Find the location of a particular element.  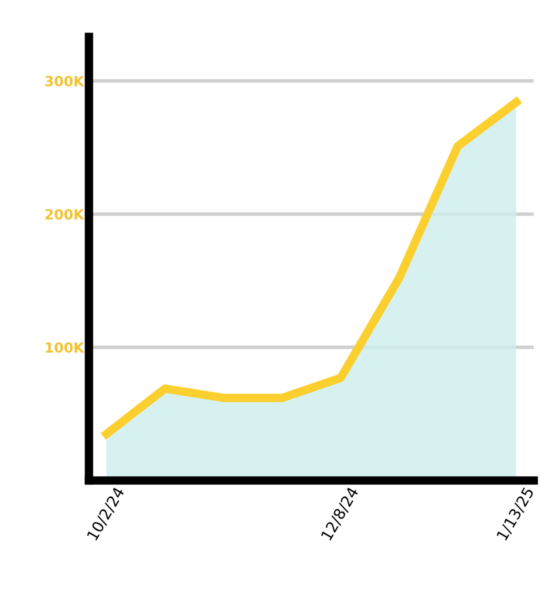

y-tick-label: 200K is located at coordinates (65, 214).